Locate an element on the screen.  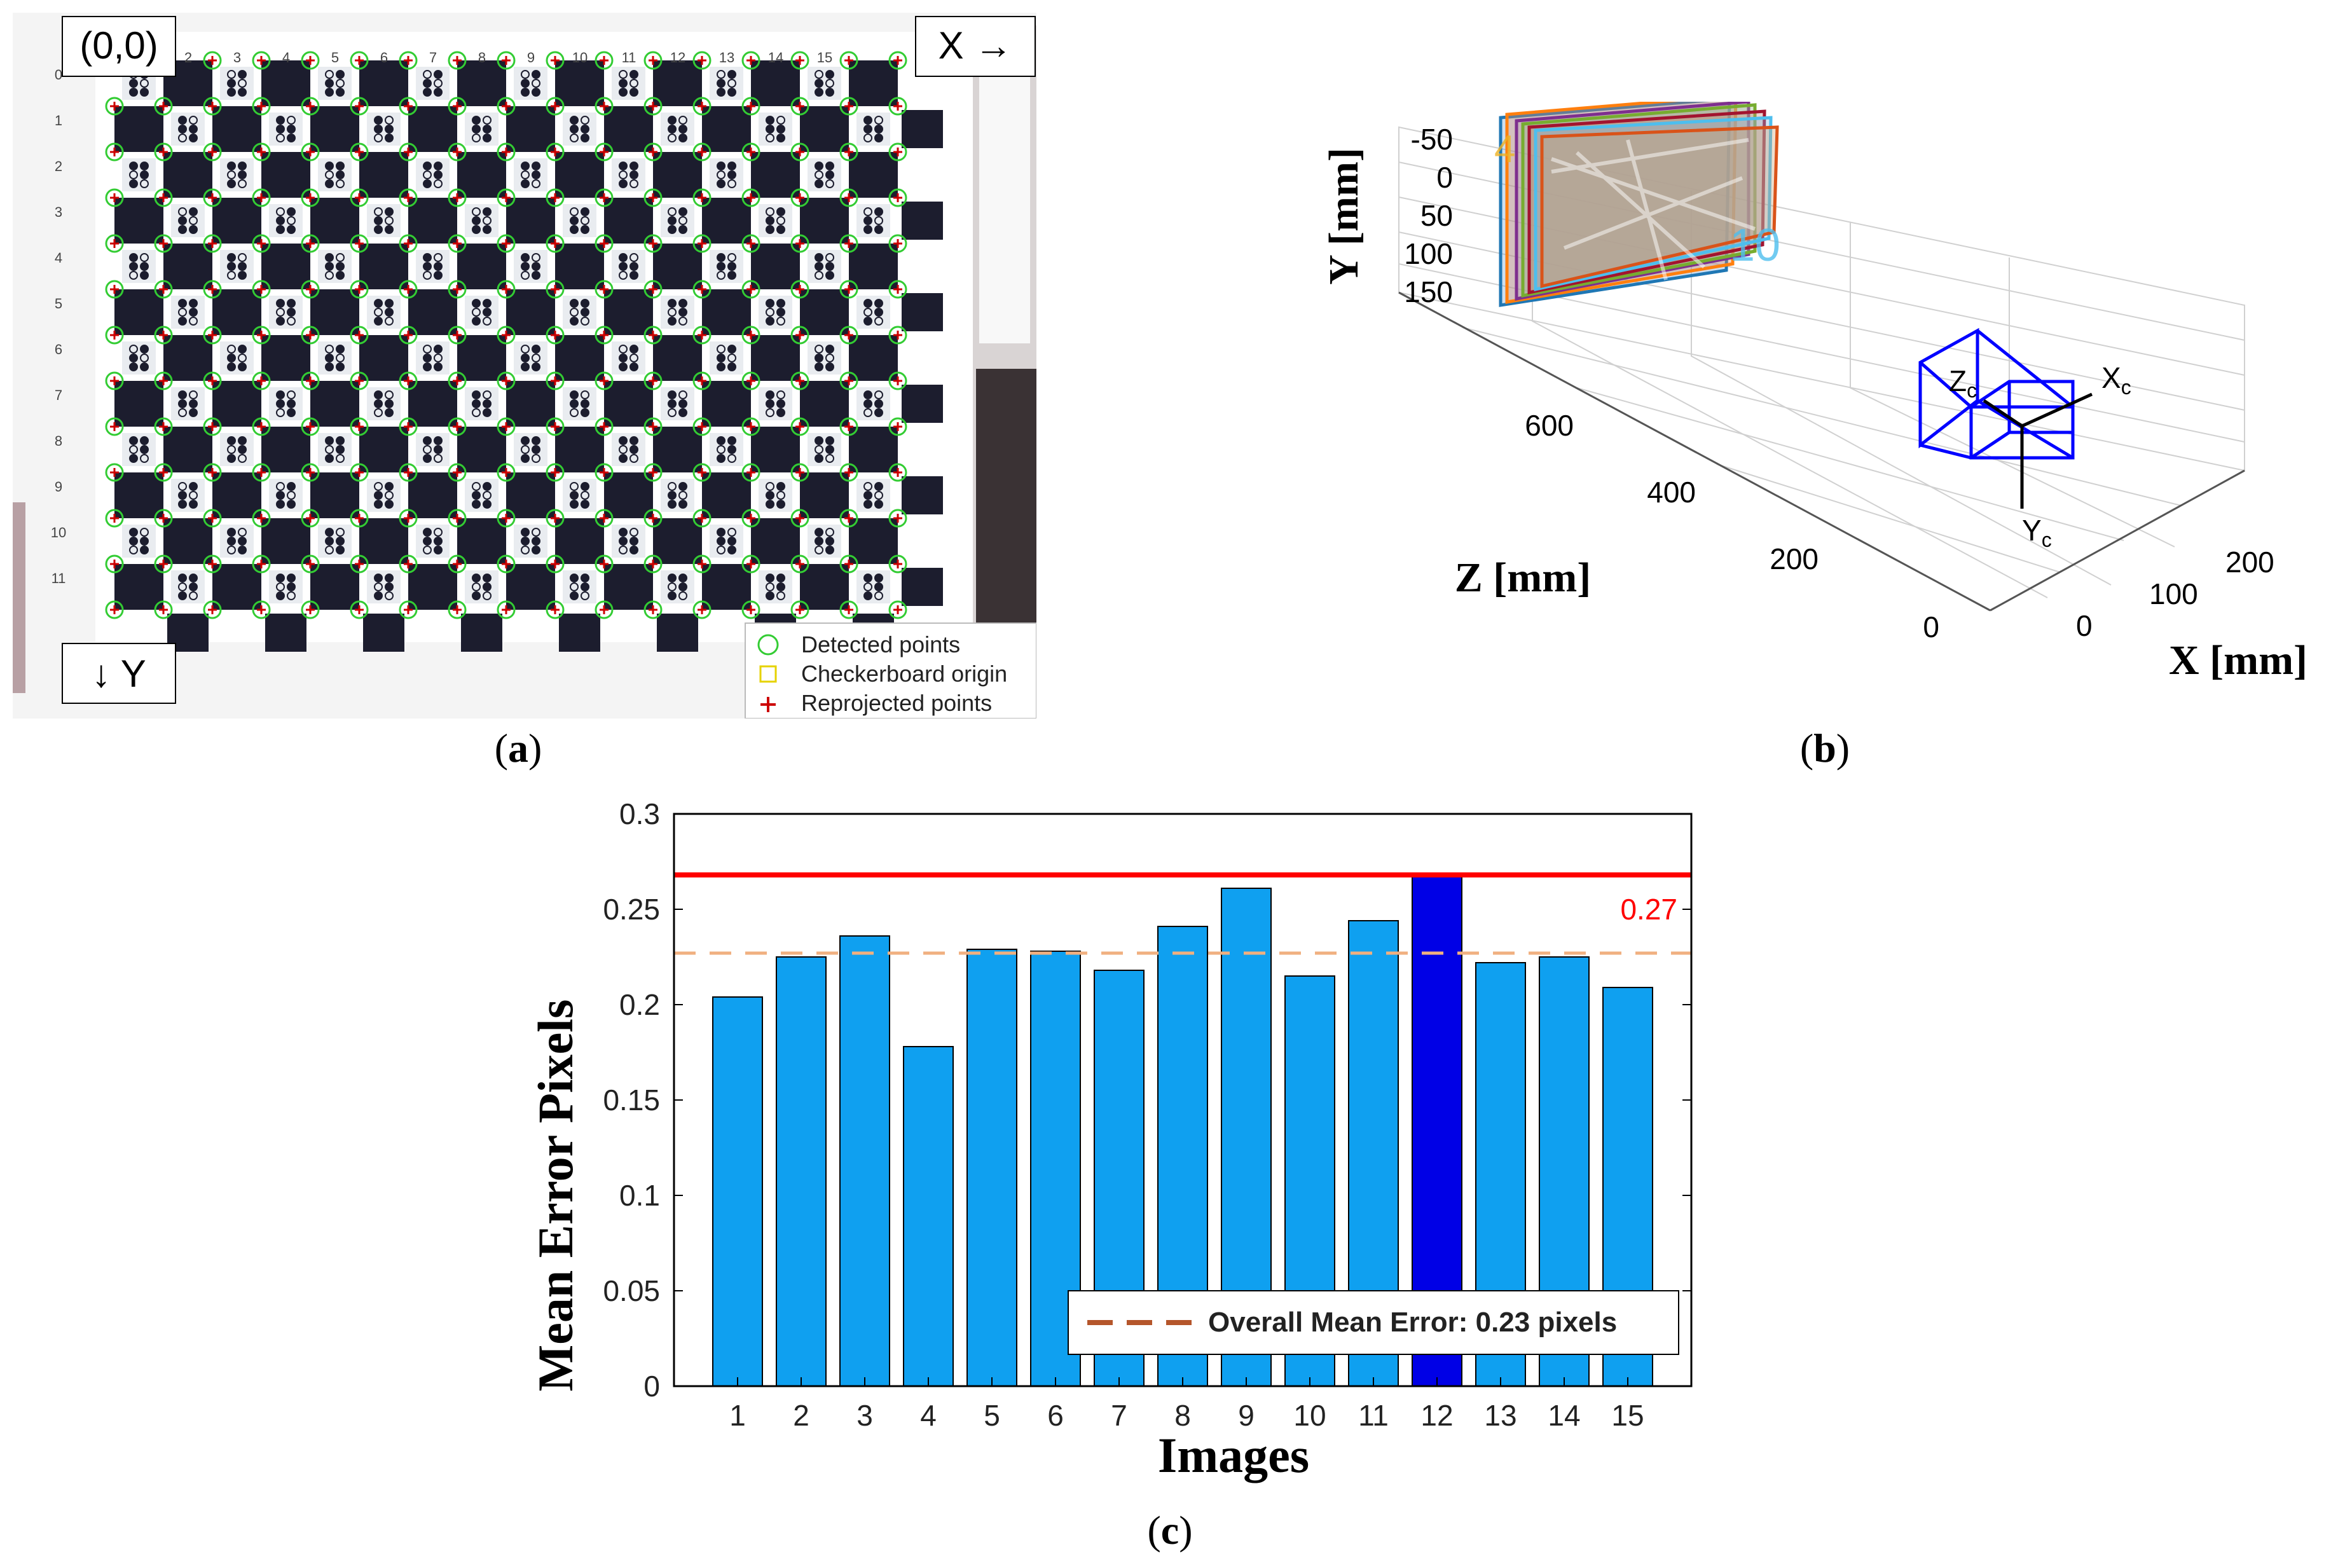
y-tick-label: 0.1 is located at coordinates (639, 1195).